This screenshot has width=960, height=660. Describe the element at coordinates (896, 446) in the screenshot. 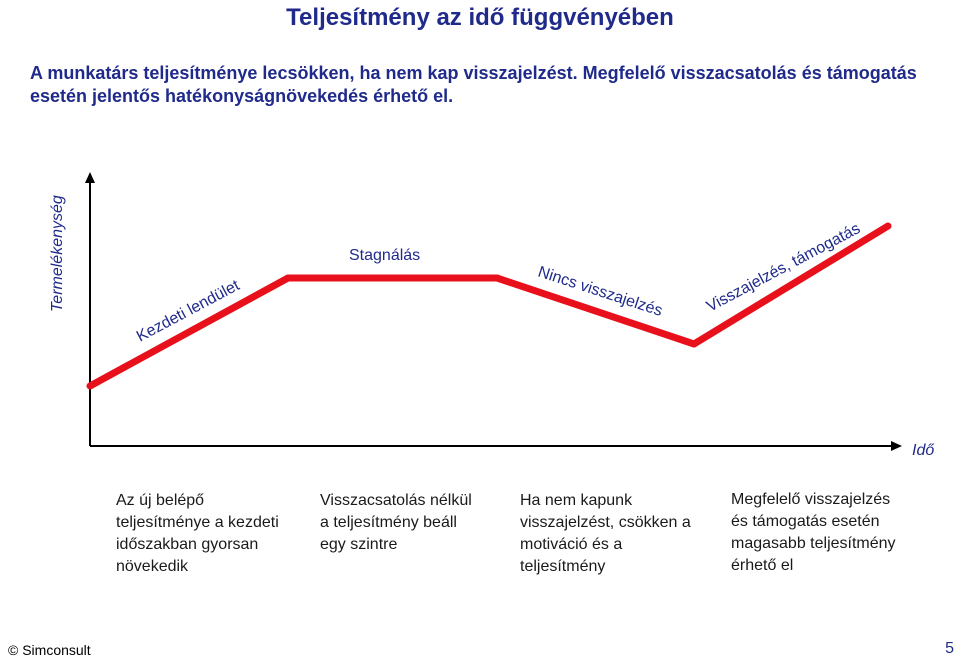

I see `x-axis-arrow-icon` at that location.